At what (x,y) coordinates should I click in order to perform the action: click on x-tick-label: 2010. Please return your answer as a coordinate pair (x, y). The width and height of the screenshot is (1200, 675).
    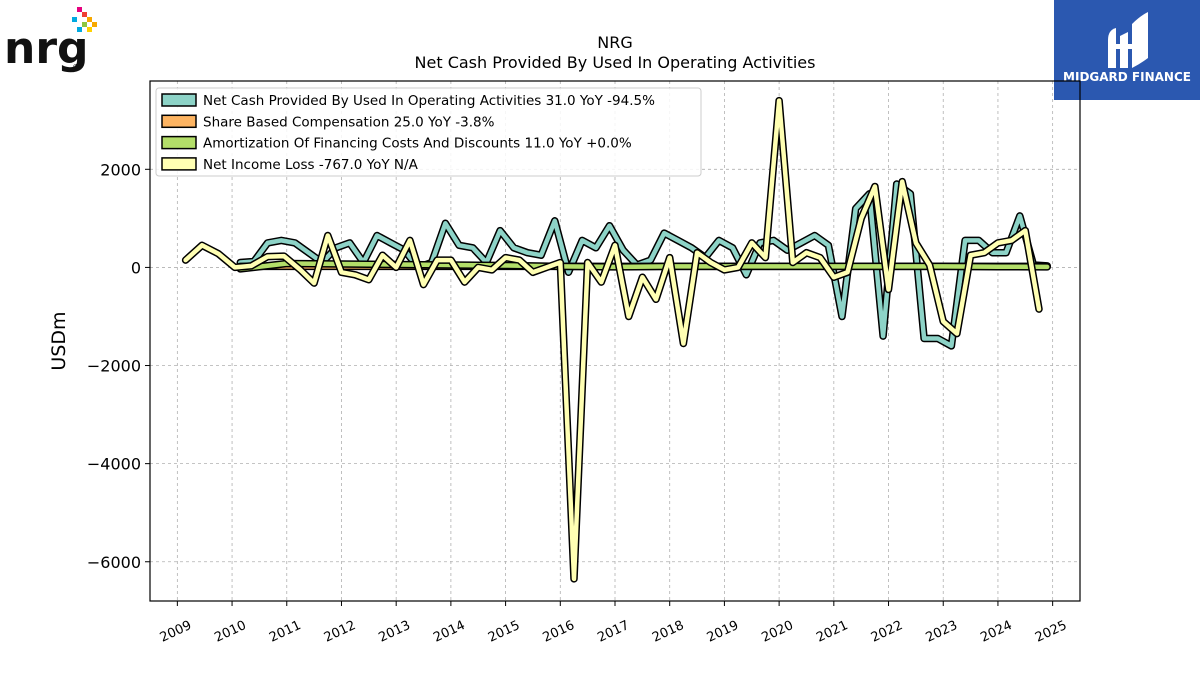
    Looking at the image, I should click on (230, 632).